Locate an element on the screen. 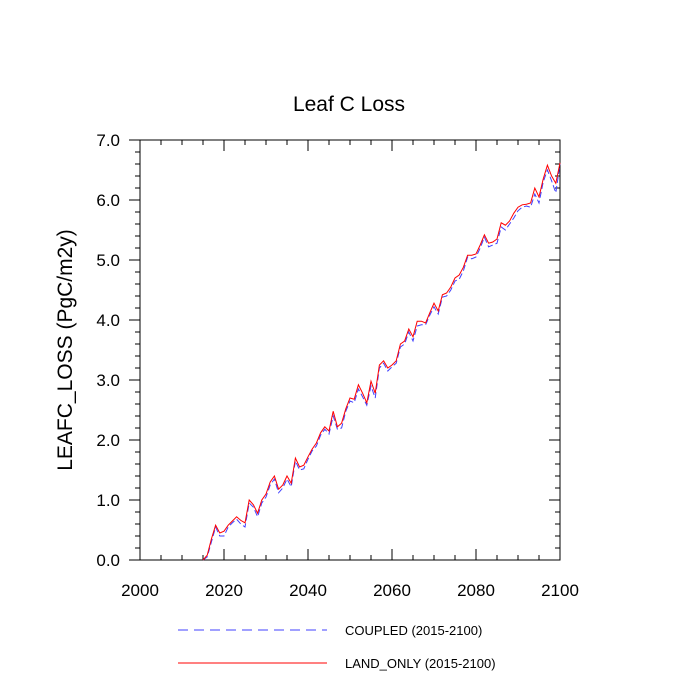 The image size is (700, 700). legend-label: COUPLED (2015-2100) is located at coordinates (413, 630).